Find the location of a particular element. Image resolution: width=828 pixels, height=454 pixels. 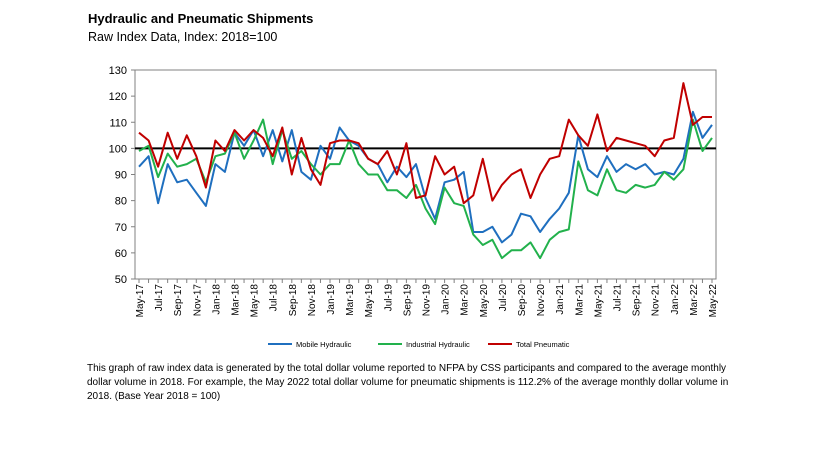

x-tick-label: Mar-20 is located at coordinates (465, 300).